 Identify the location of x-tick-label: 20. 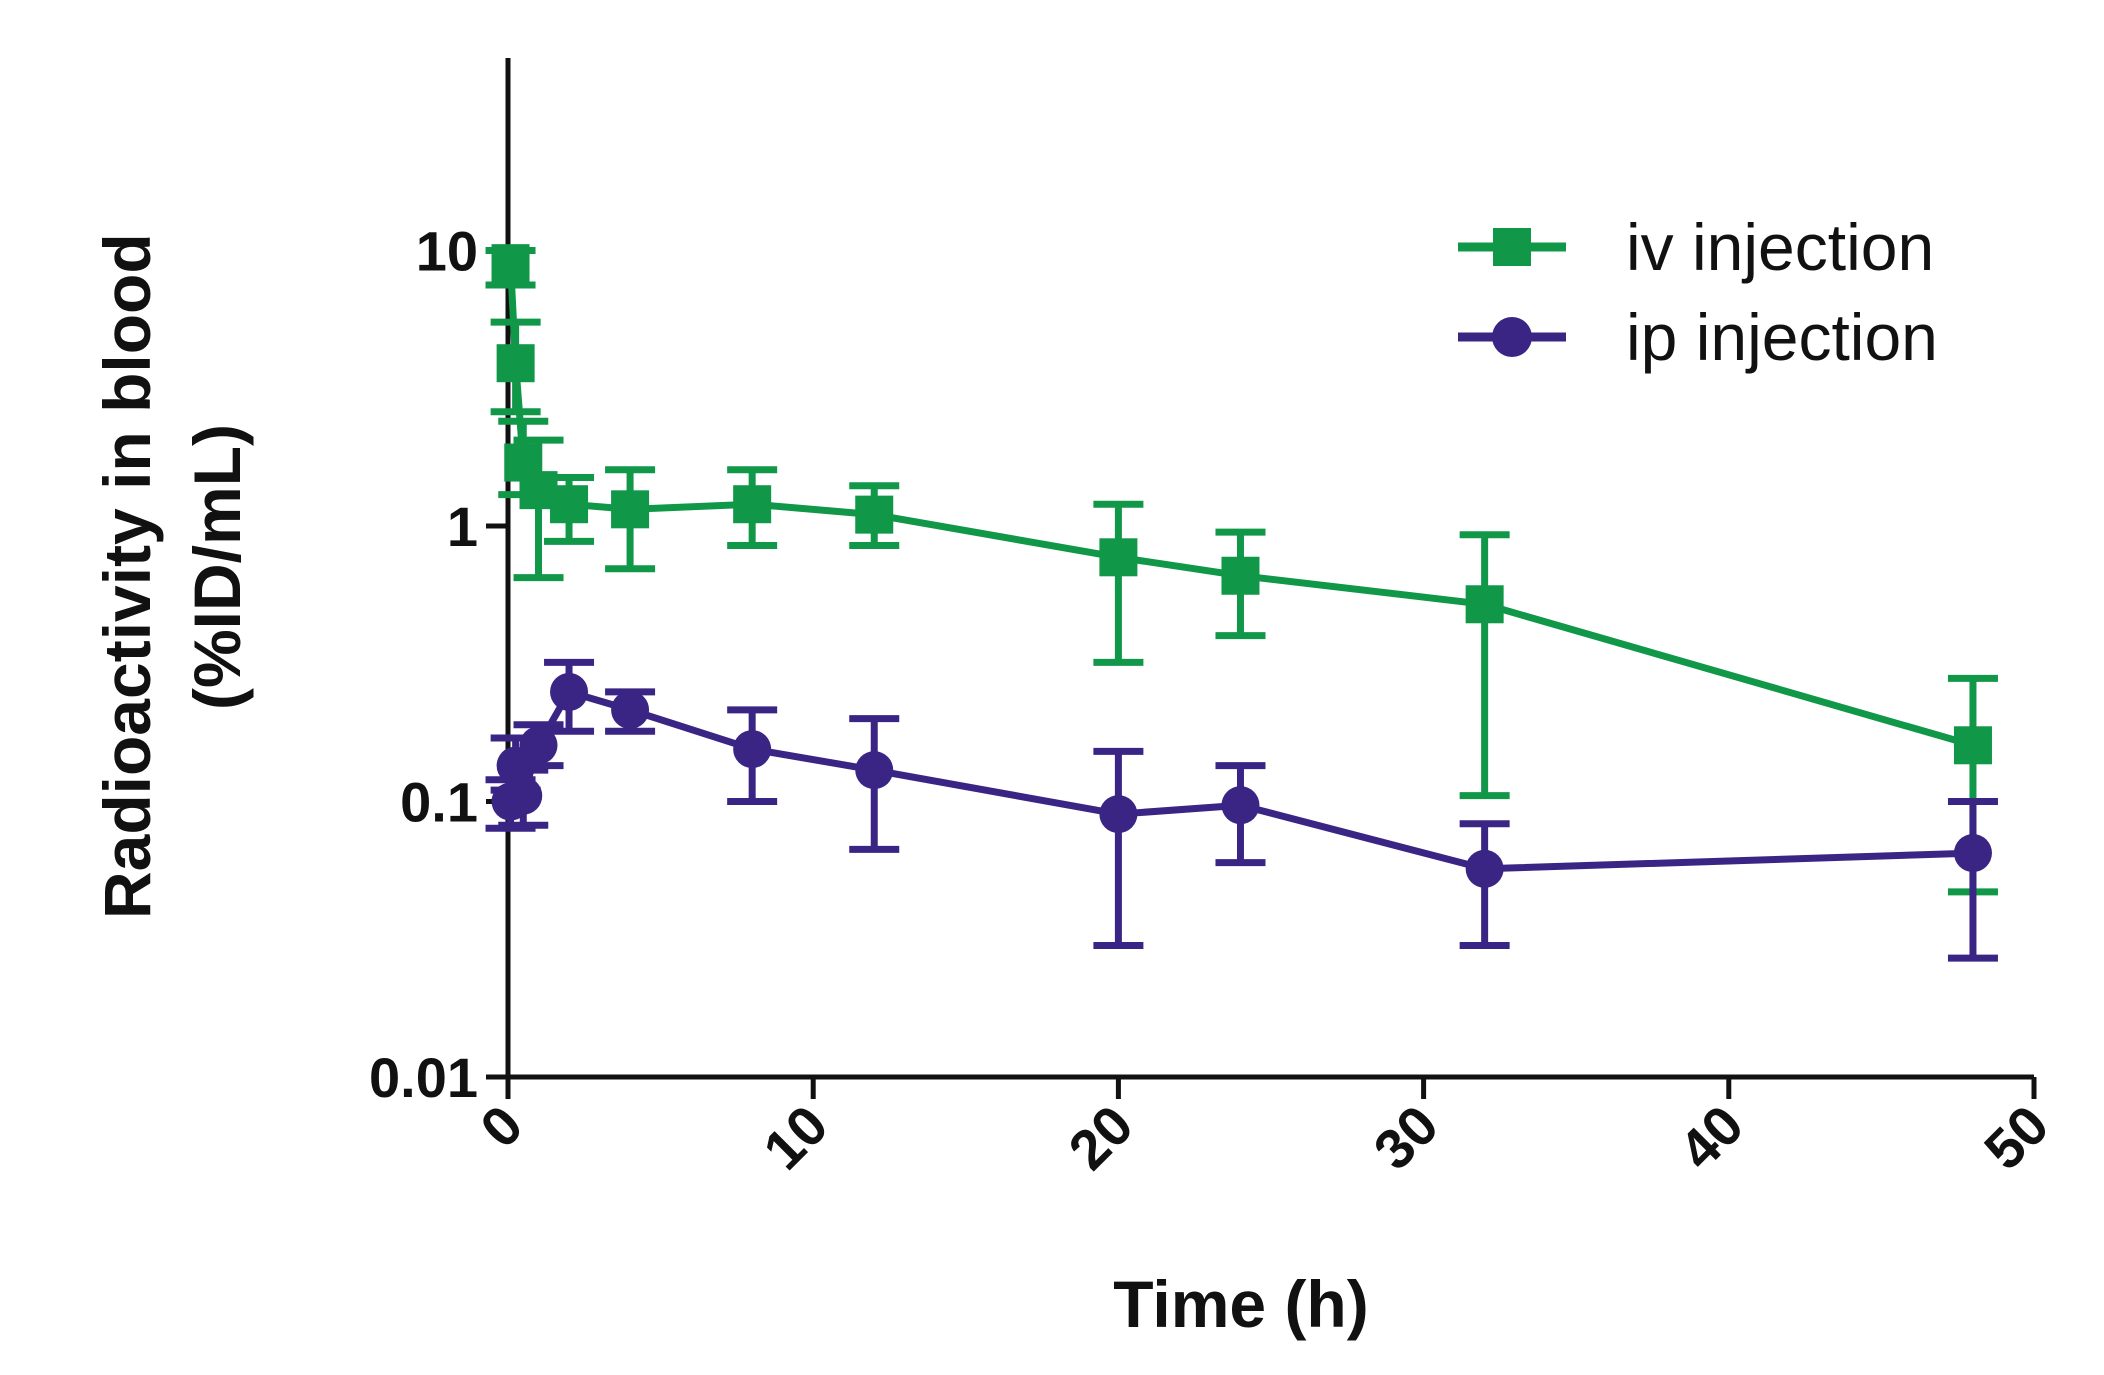
(1100, 1137).